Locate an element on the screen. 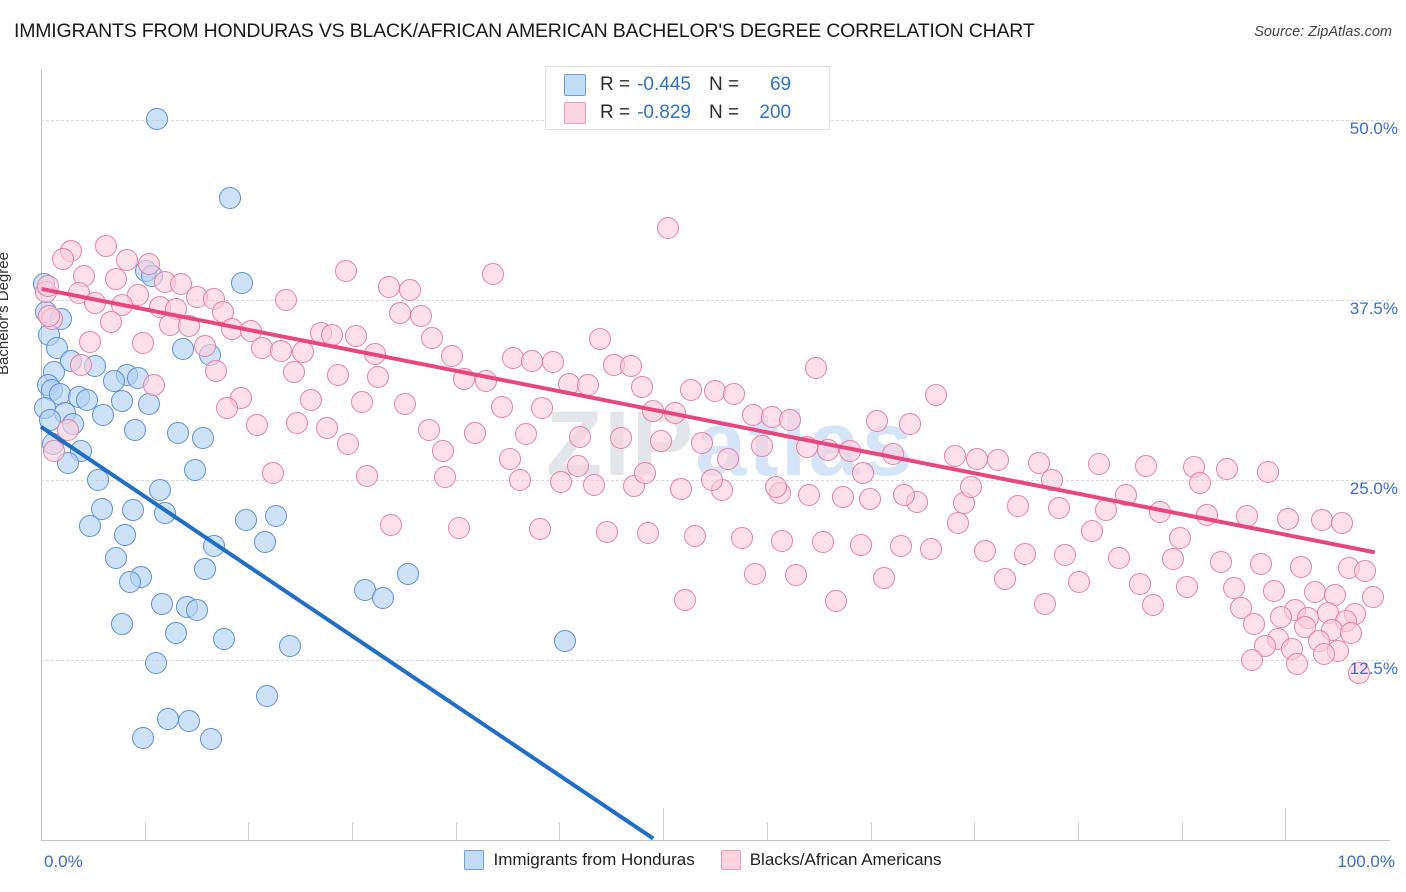  legend-n-label-pink: N = is located at coordinates (724, 112).